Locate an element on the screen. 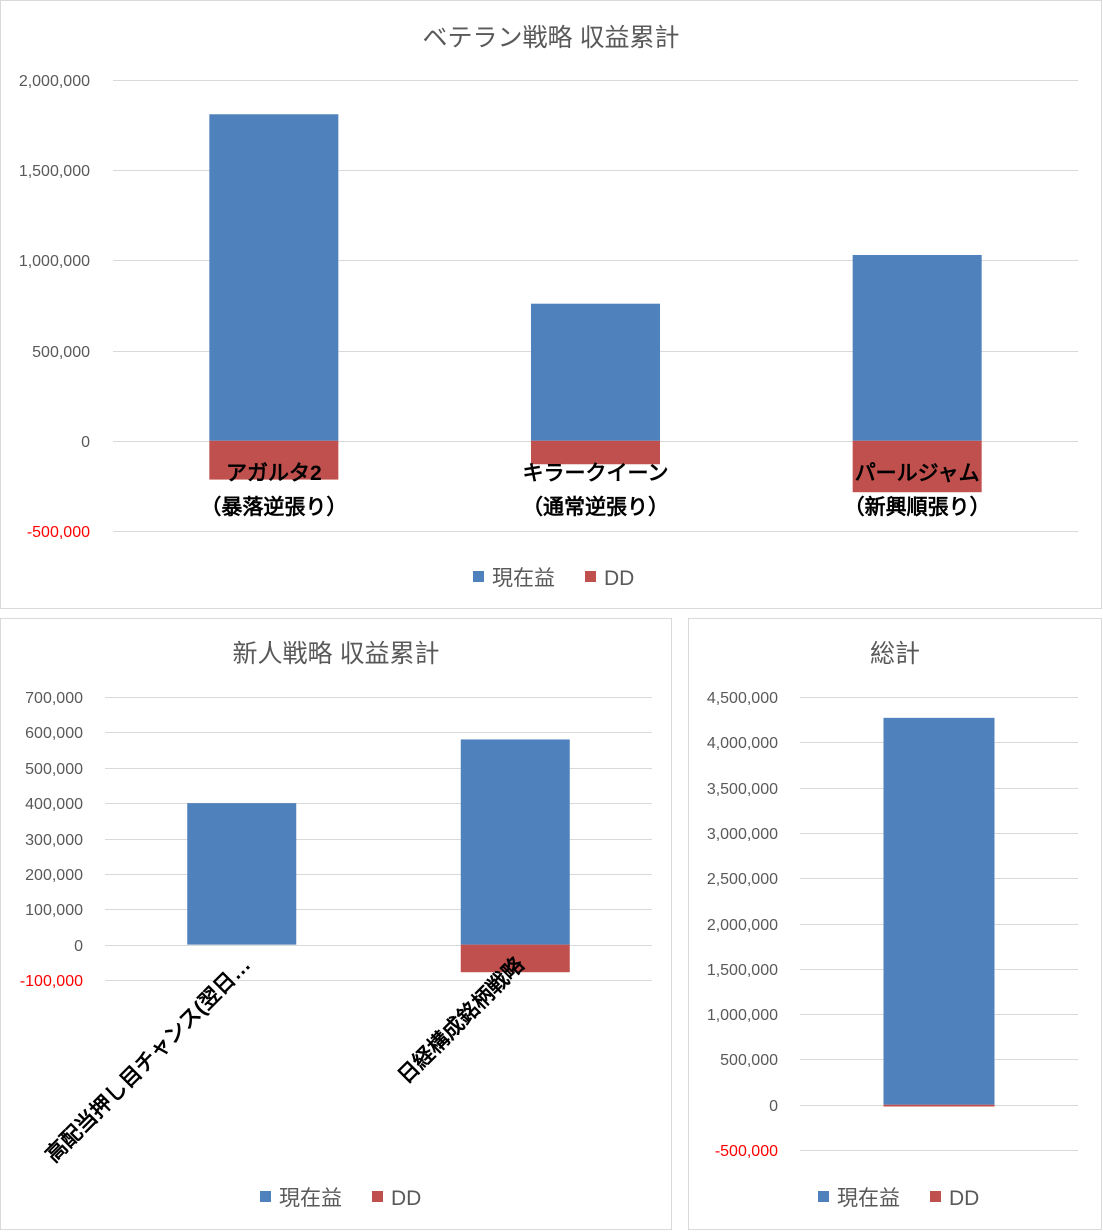 Image resolution: width=1103 pixels, height=1232 pixels. y-tick-label: -100,000 is located at coordinates (51, 981).